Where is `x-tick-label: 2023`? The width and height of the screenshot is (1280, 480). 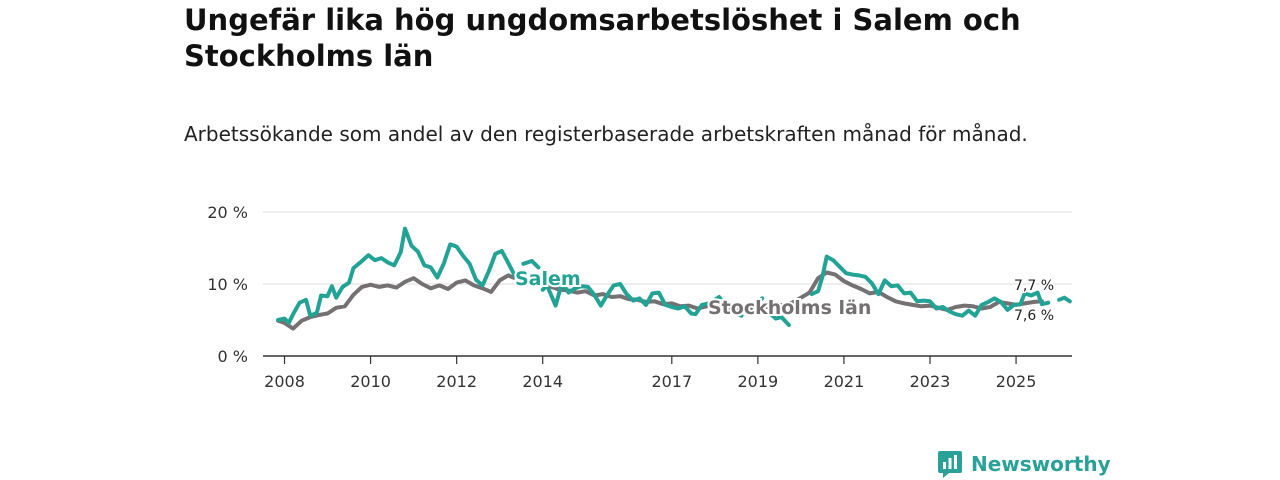
x-tick-label: 2023 is located at coordinates (930, 381).